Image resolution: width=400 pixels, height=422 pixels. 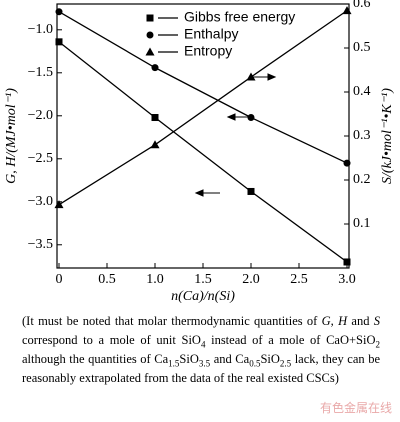 I want to click on y-tick-label: −3.5, so click(x=40, y=244).